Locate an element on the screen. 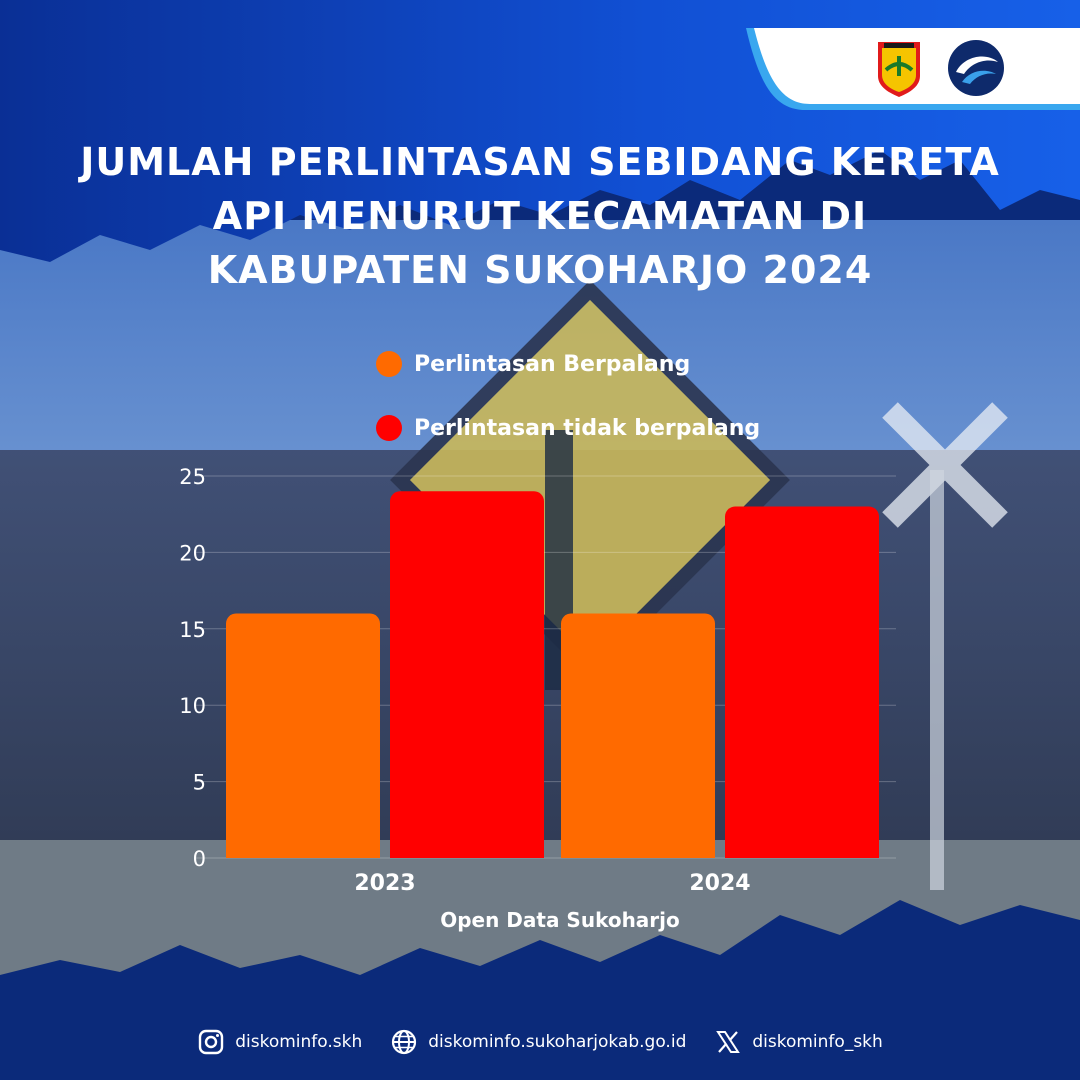 This screenshot has height=1080, width=1080. legend-label: Perlintasan tidak berpalang is located at coordinates (587, 428).